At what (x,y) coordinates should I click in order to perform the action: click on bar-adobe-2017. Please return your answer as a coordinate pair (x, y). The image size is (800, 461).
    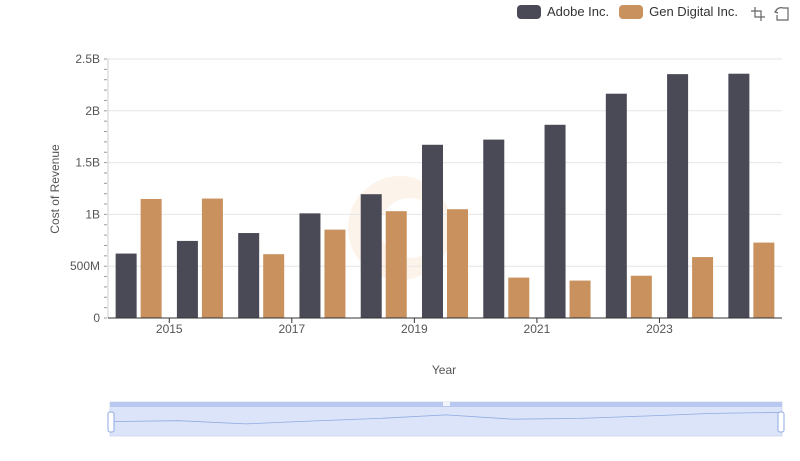
    Looking at the image, I should click on (310, 265).